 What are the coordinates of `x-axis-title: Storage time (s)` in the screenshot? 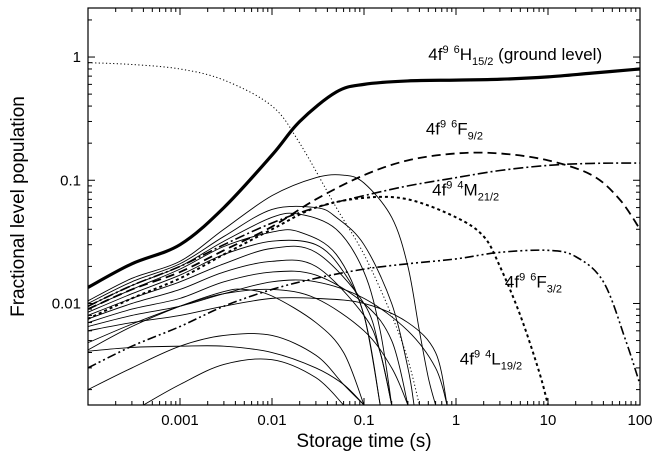 It's located at (363, 441).